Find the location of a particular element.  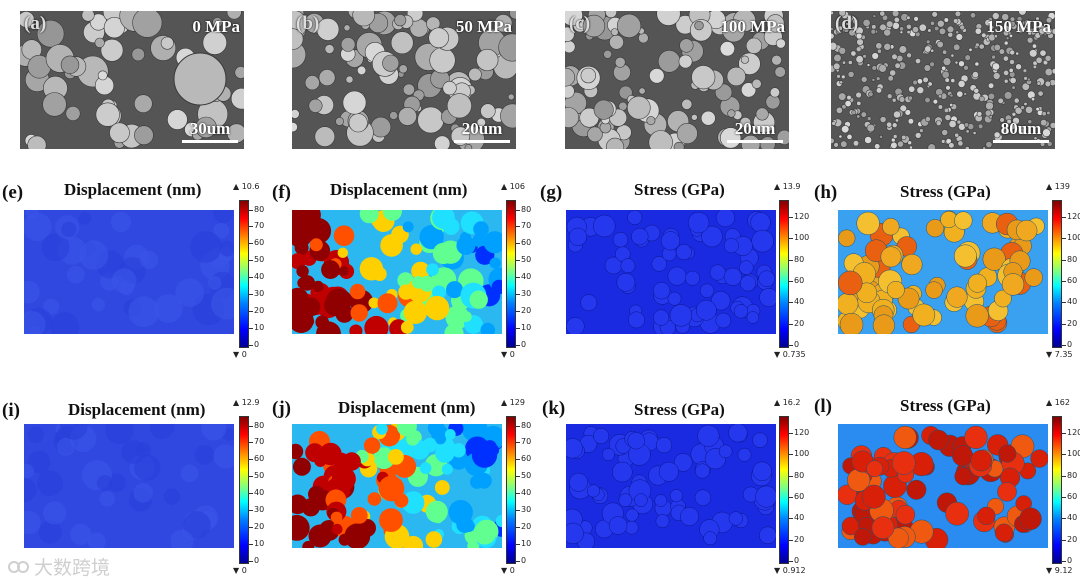

colorbar-tick-label: 100 is located at coordinates (1070, 453).